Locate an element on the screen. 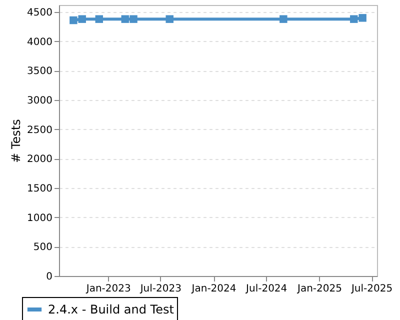 This screenshot has height=320, width=400. y-tick-label: 1500 is located at coordinates (39, 189).